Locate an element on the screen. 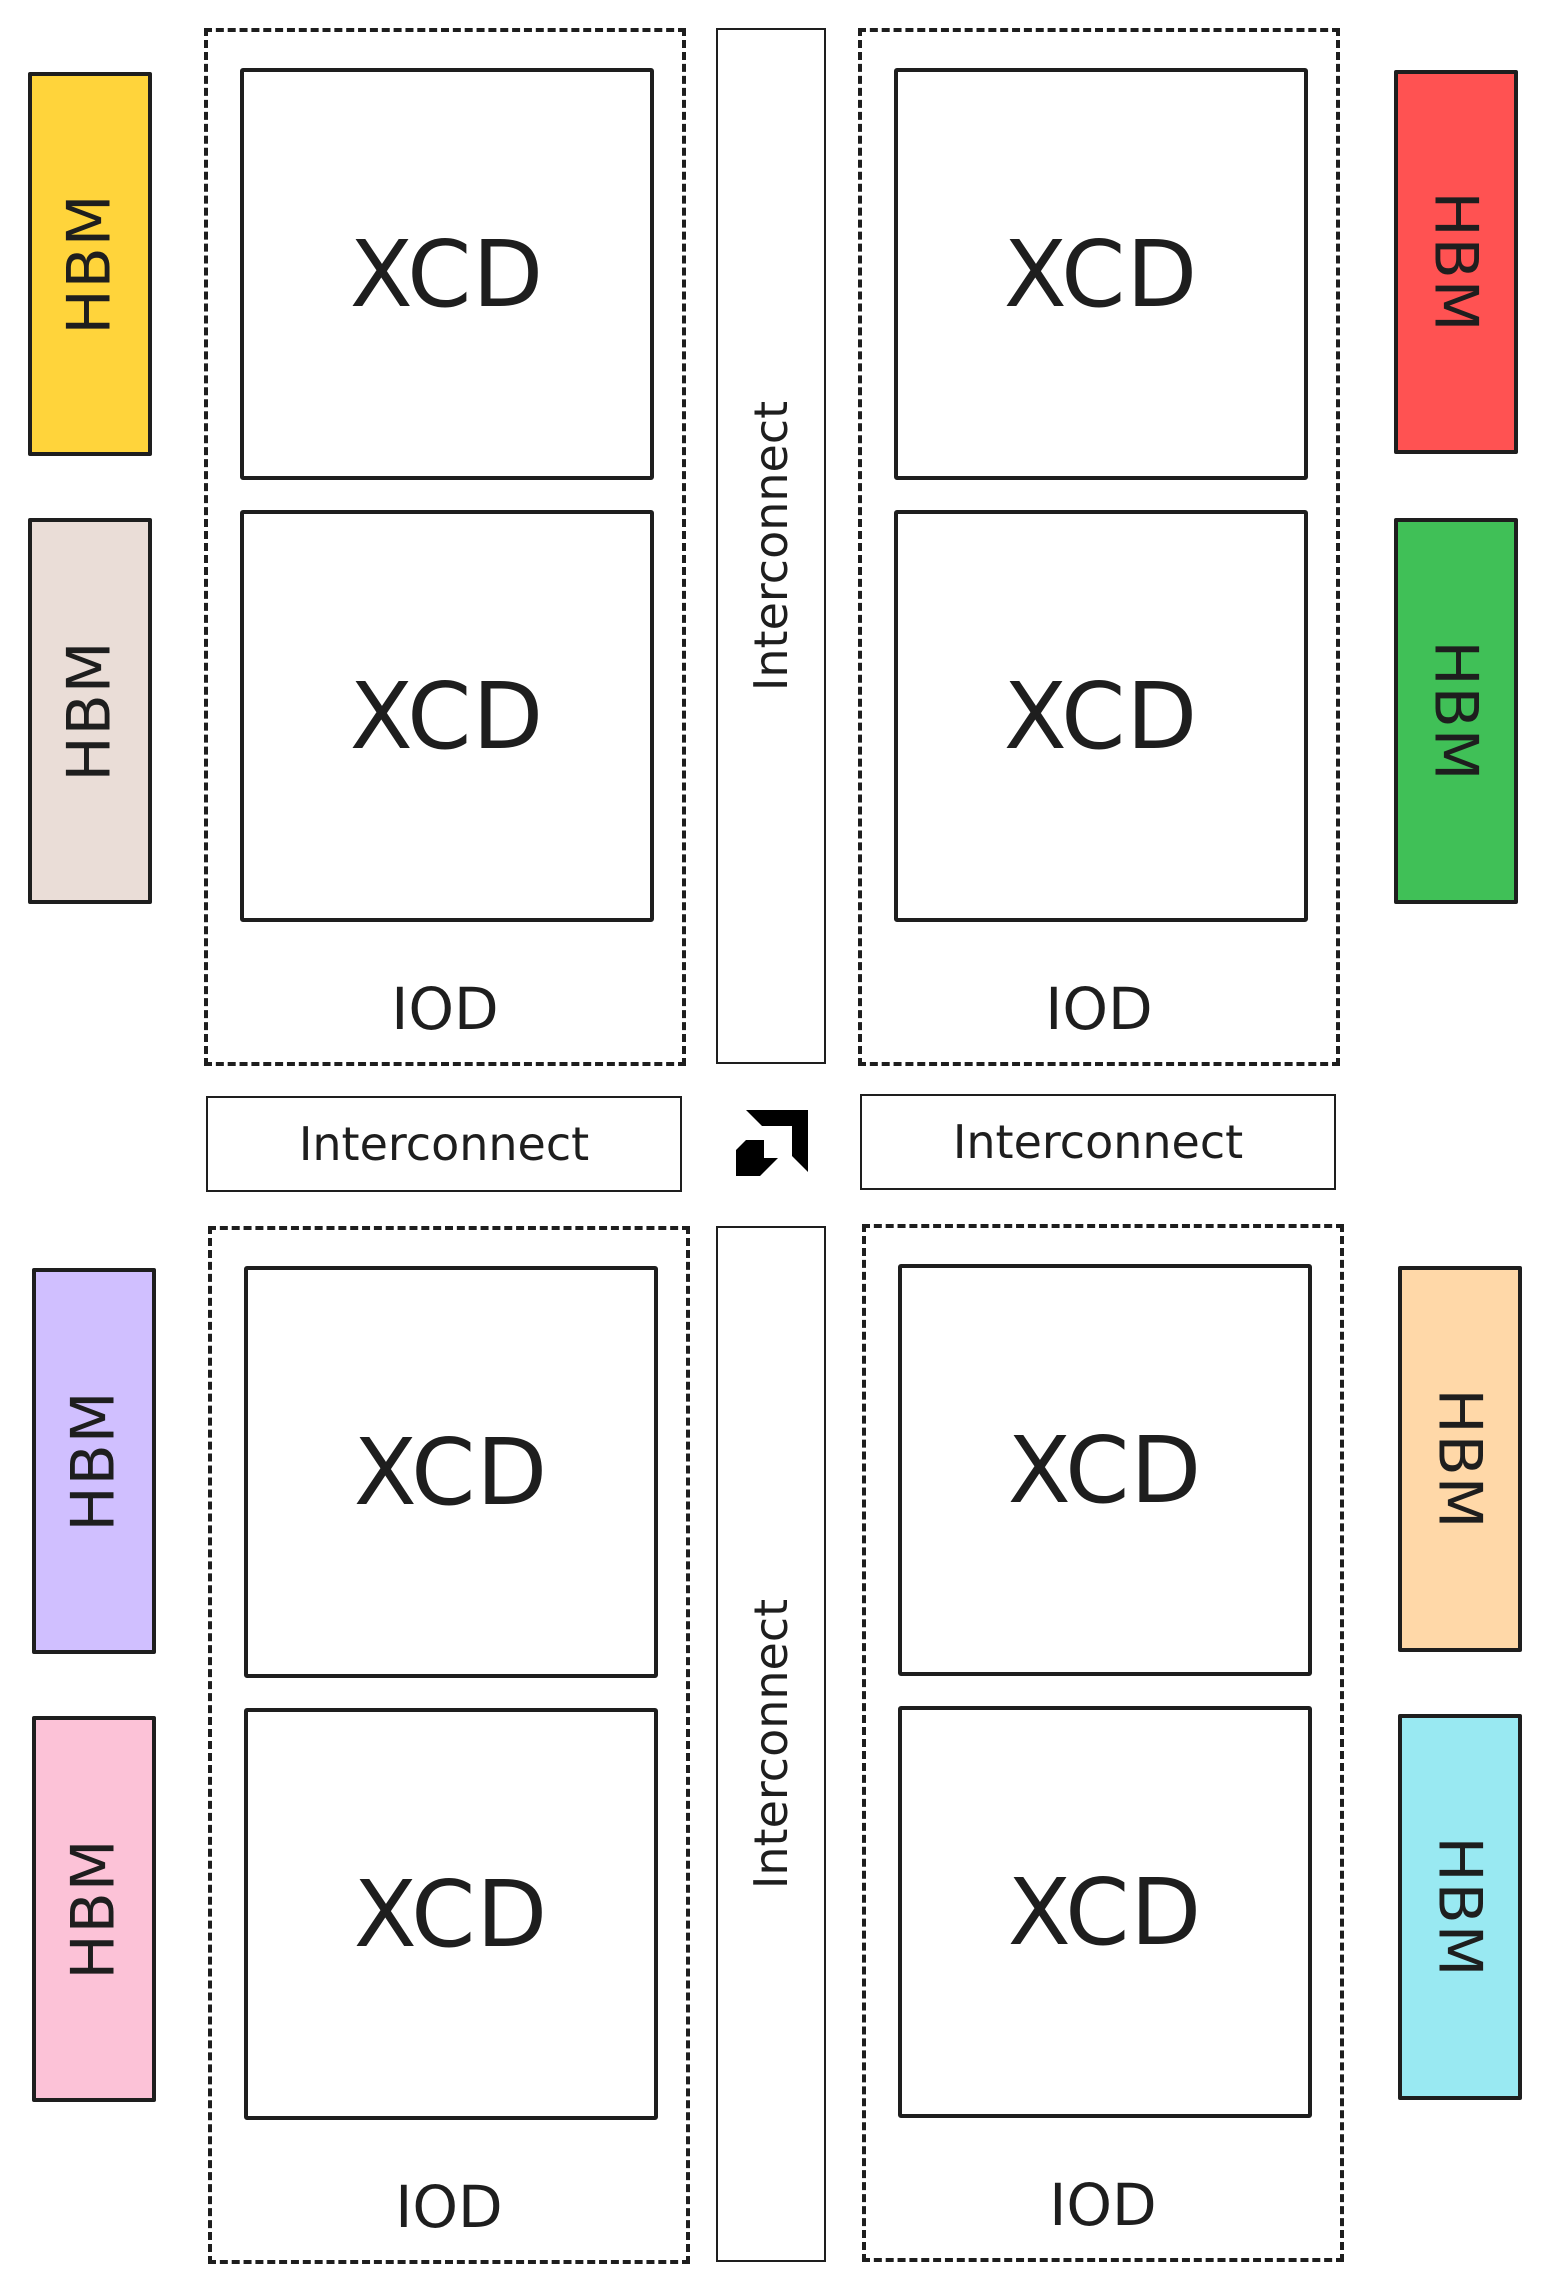 Image resolution: width=1544 pixels, height=2286 pixels. amd-logo-icon is located at coordinates (772, 1143).